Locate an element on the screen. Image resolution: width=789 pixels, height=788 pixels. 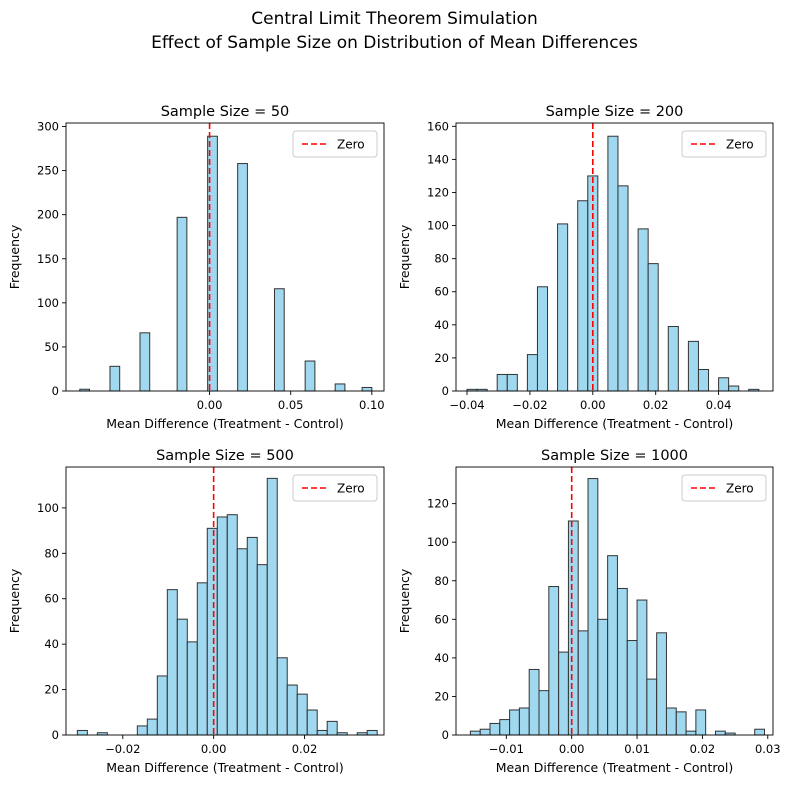
x-tick-label: −0.02 is located at coordinates (122, 749).